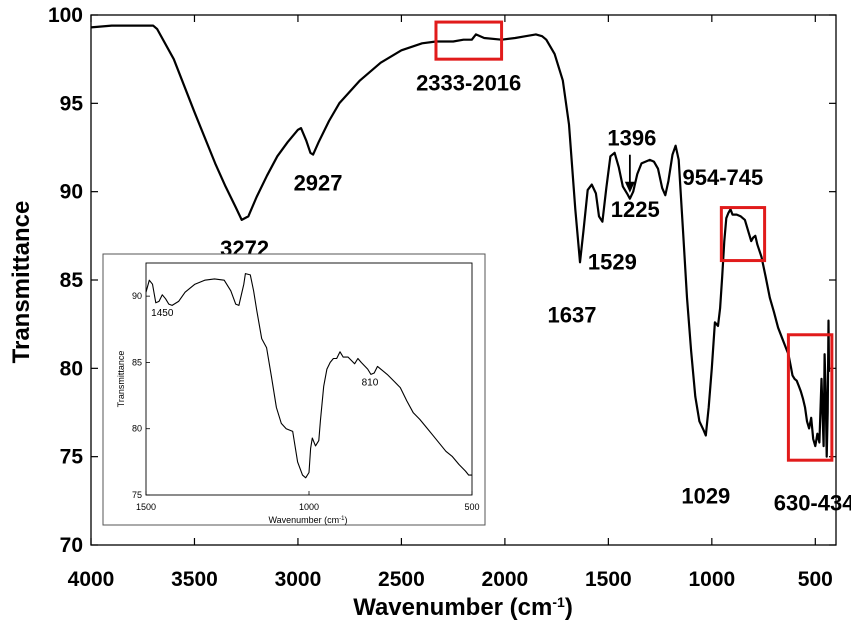  I want to click on inset-x-axis-title: Wavenumber (cm-1), so click(307, 520).